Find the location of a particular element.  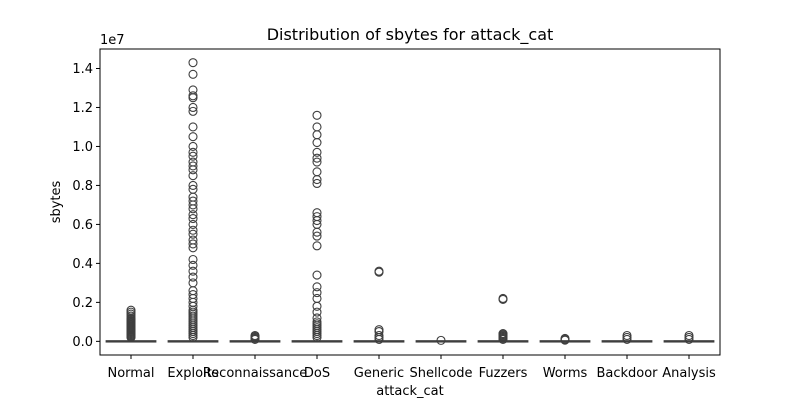

x-tick-label: Normal is located at coordinates (130, 373).